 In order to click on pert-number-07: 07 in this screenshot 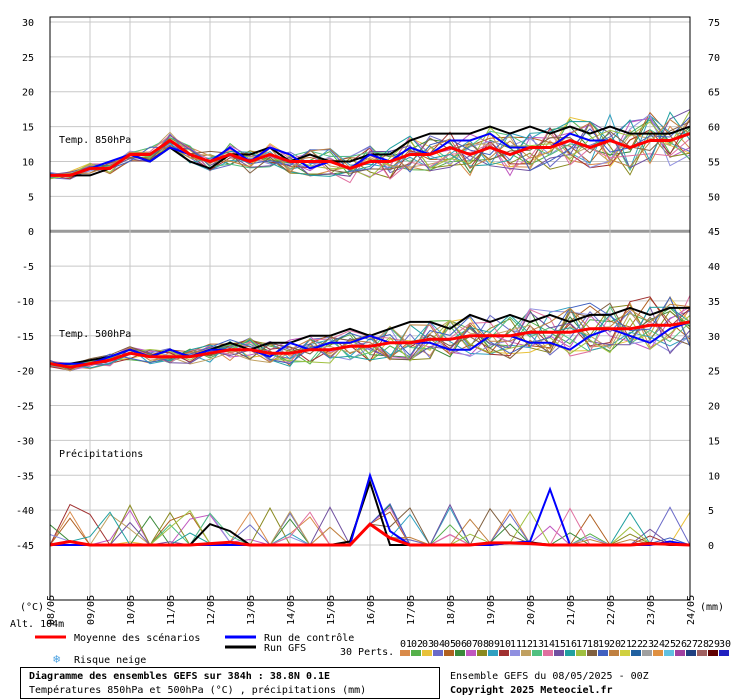, I will do `click(472, 644)`.